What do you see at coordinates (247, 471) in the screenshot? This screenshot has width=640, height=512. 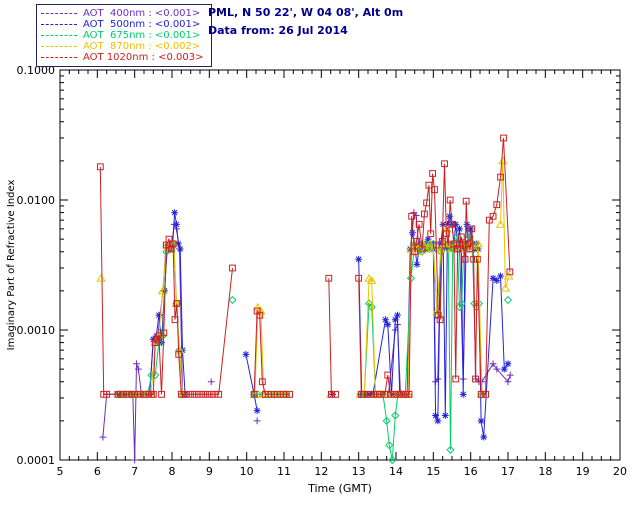 I see `svg-text: 10` at bounding box center [247, 471].